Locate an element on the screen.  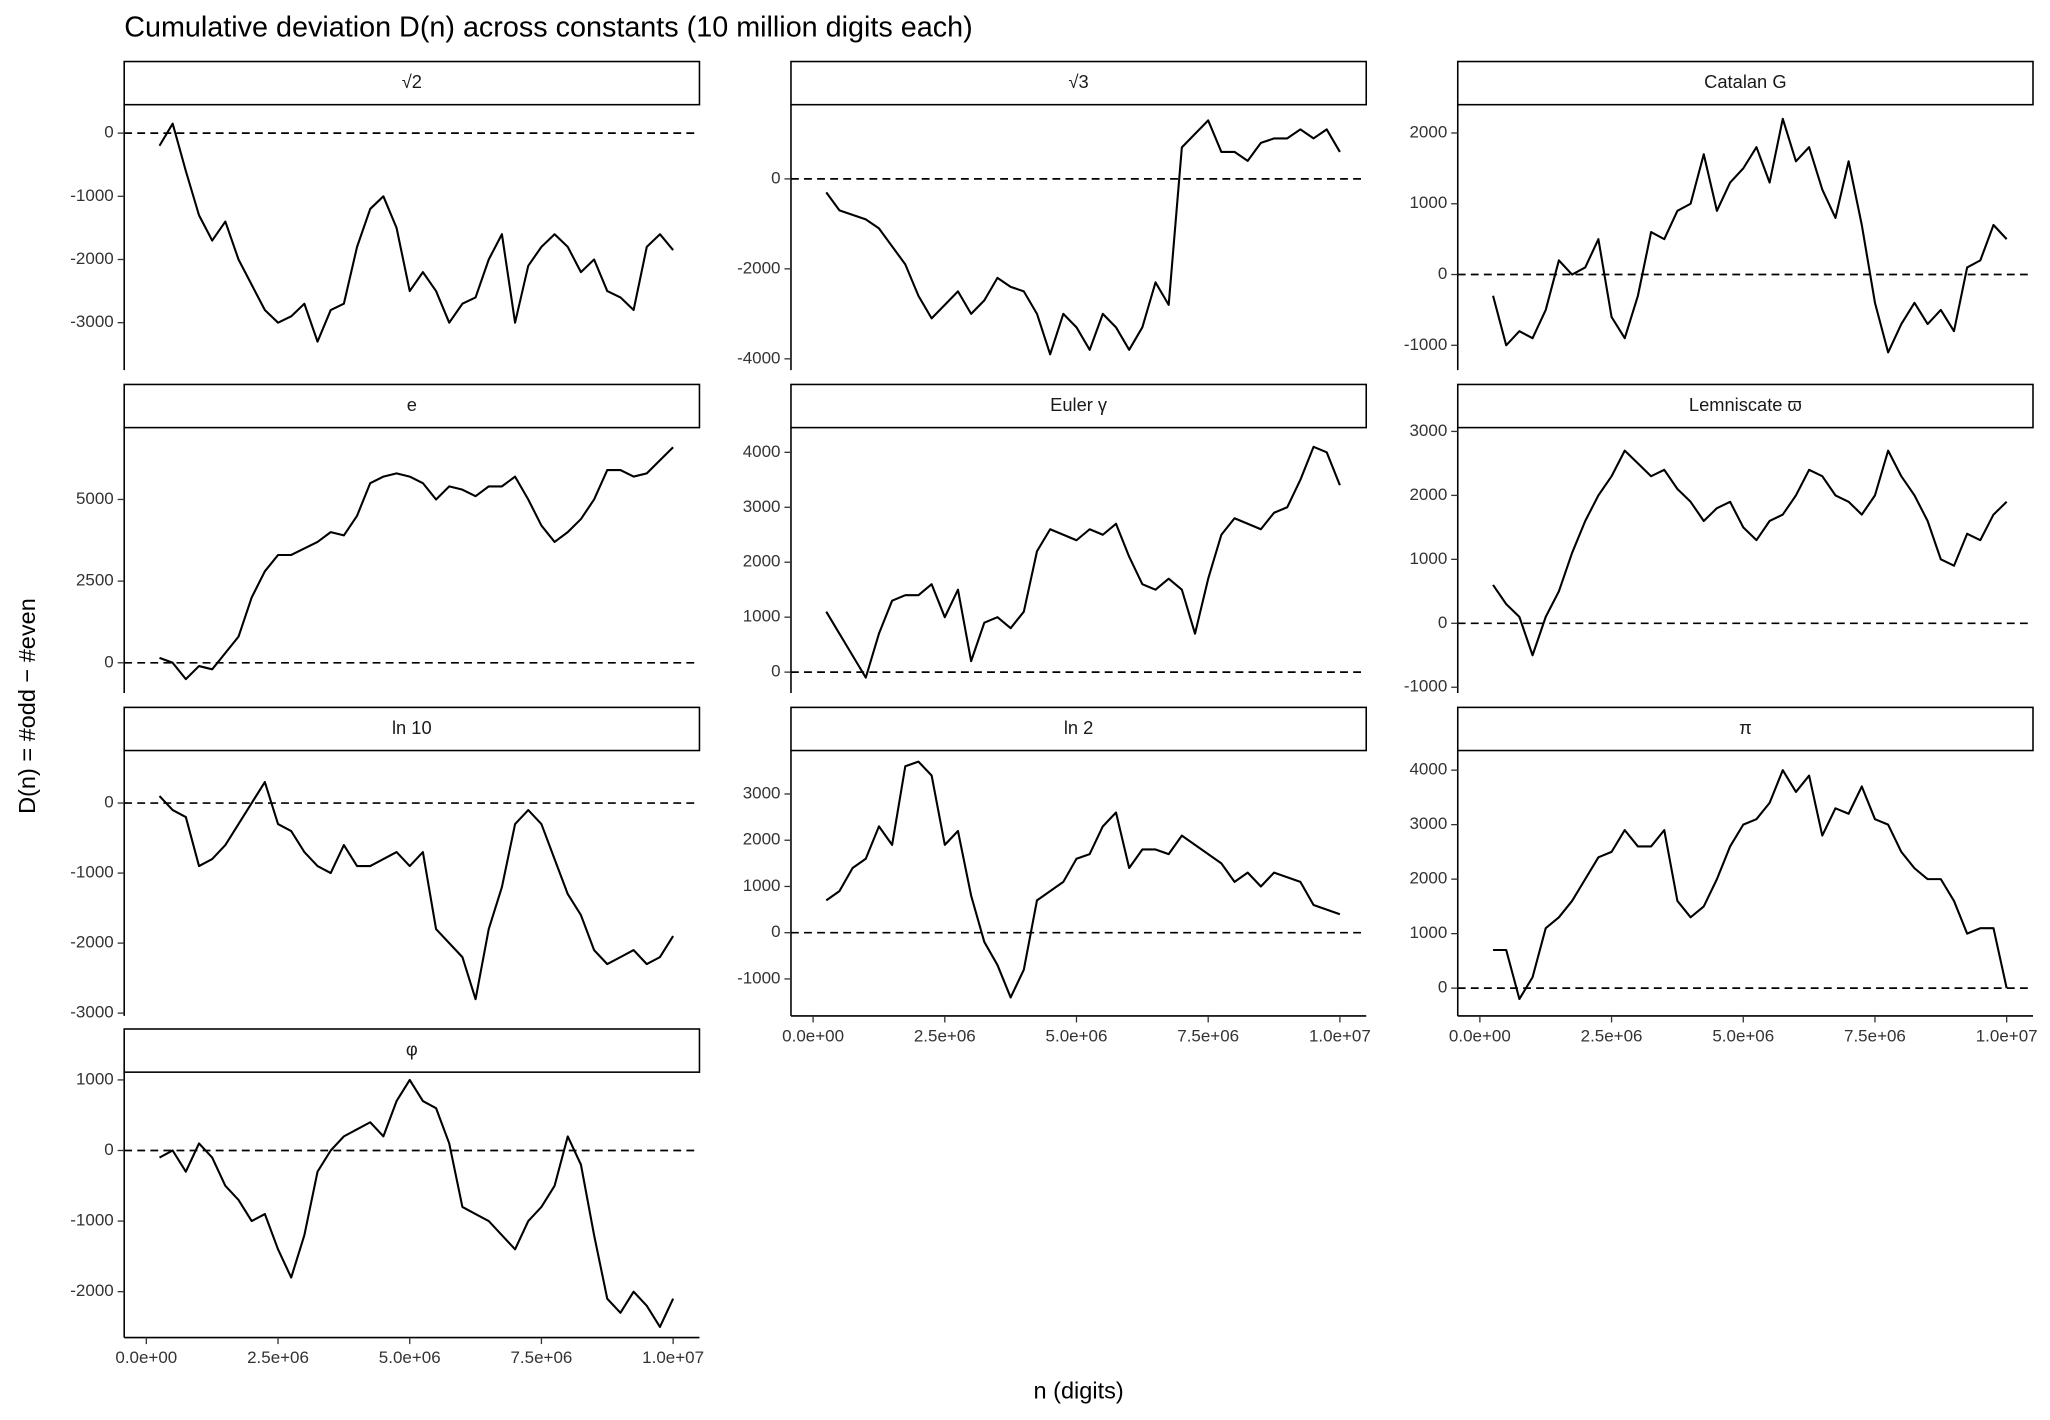
y-tick-label: 2500 is located at coordinates (95, 580).